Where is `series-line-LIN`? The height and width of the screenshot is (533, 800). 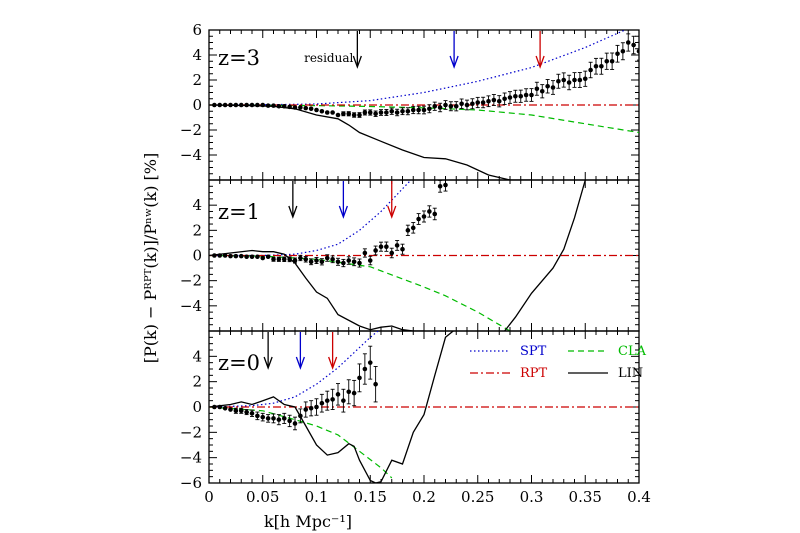 series-line-LIN is located at coordinates (370, 142).